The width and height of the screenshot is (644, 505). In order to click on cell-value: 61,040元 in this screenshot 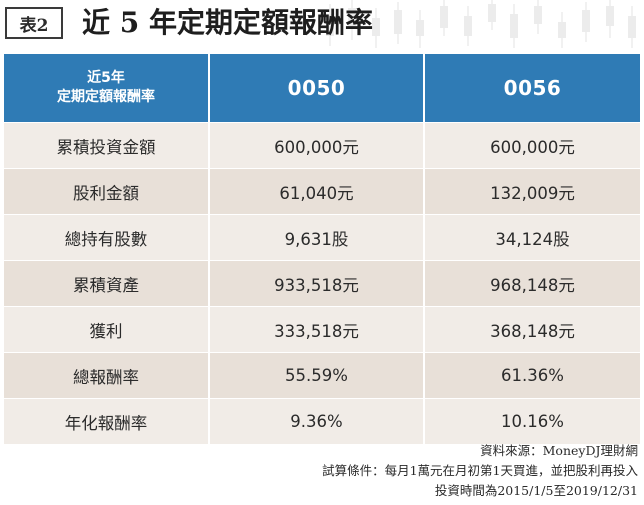, I will do `click(316, 191)`.